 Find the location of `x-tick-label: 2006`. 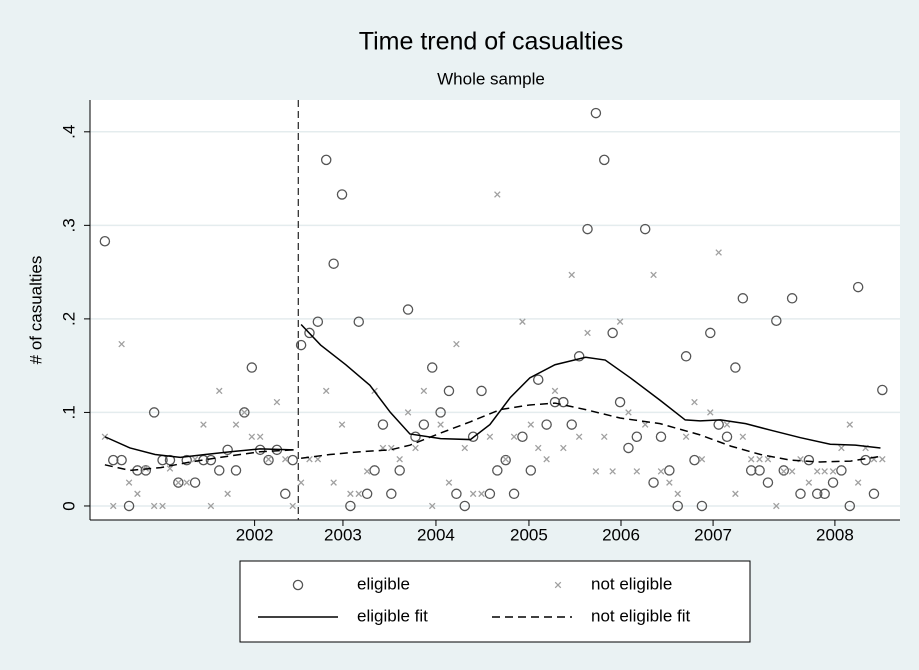

x-tick-label: 2006 is located at coordinates (621, 534).